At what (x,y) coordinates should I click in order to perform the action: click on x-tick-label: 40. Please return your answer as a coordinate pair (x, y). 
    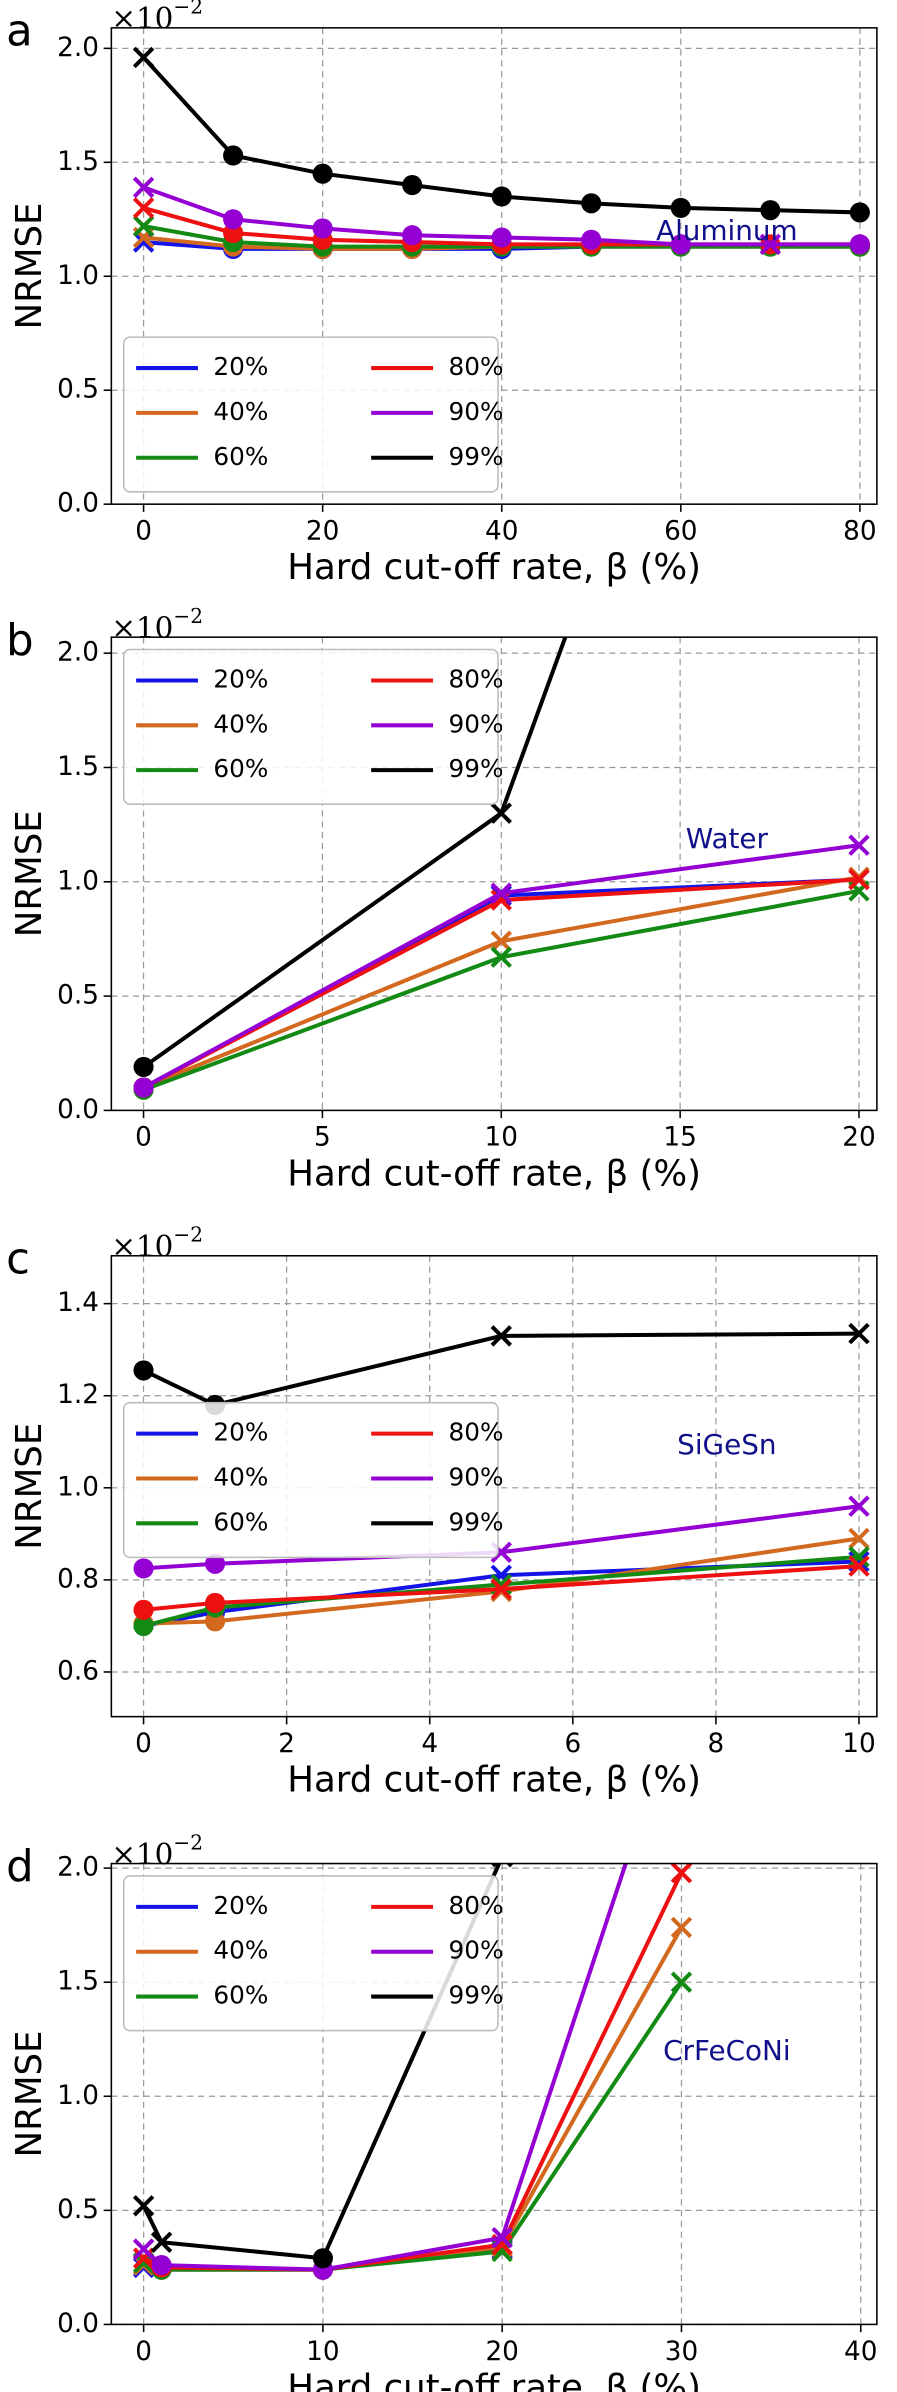
    Looking at the image, I should click on (501, 532).